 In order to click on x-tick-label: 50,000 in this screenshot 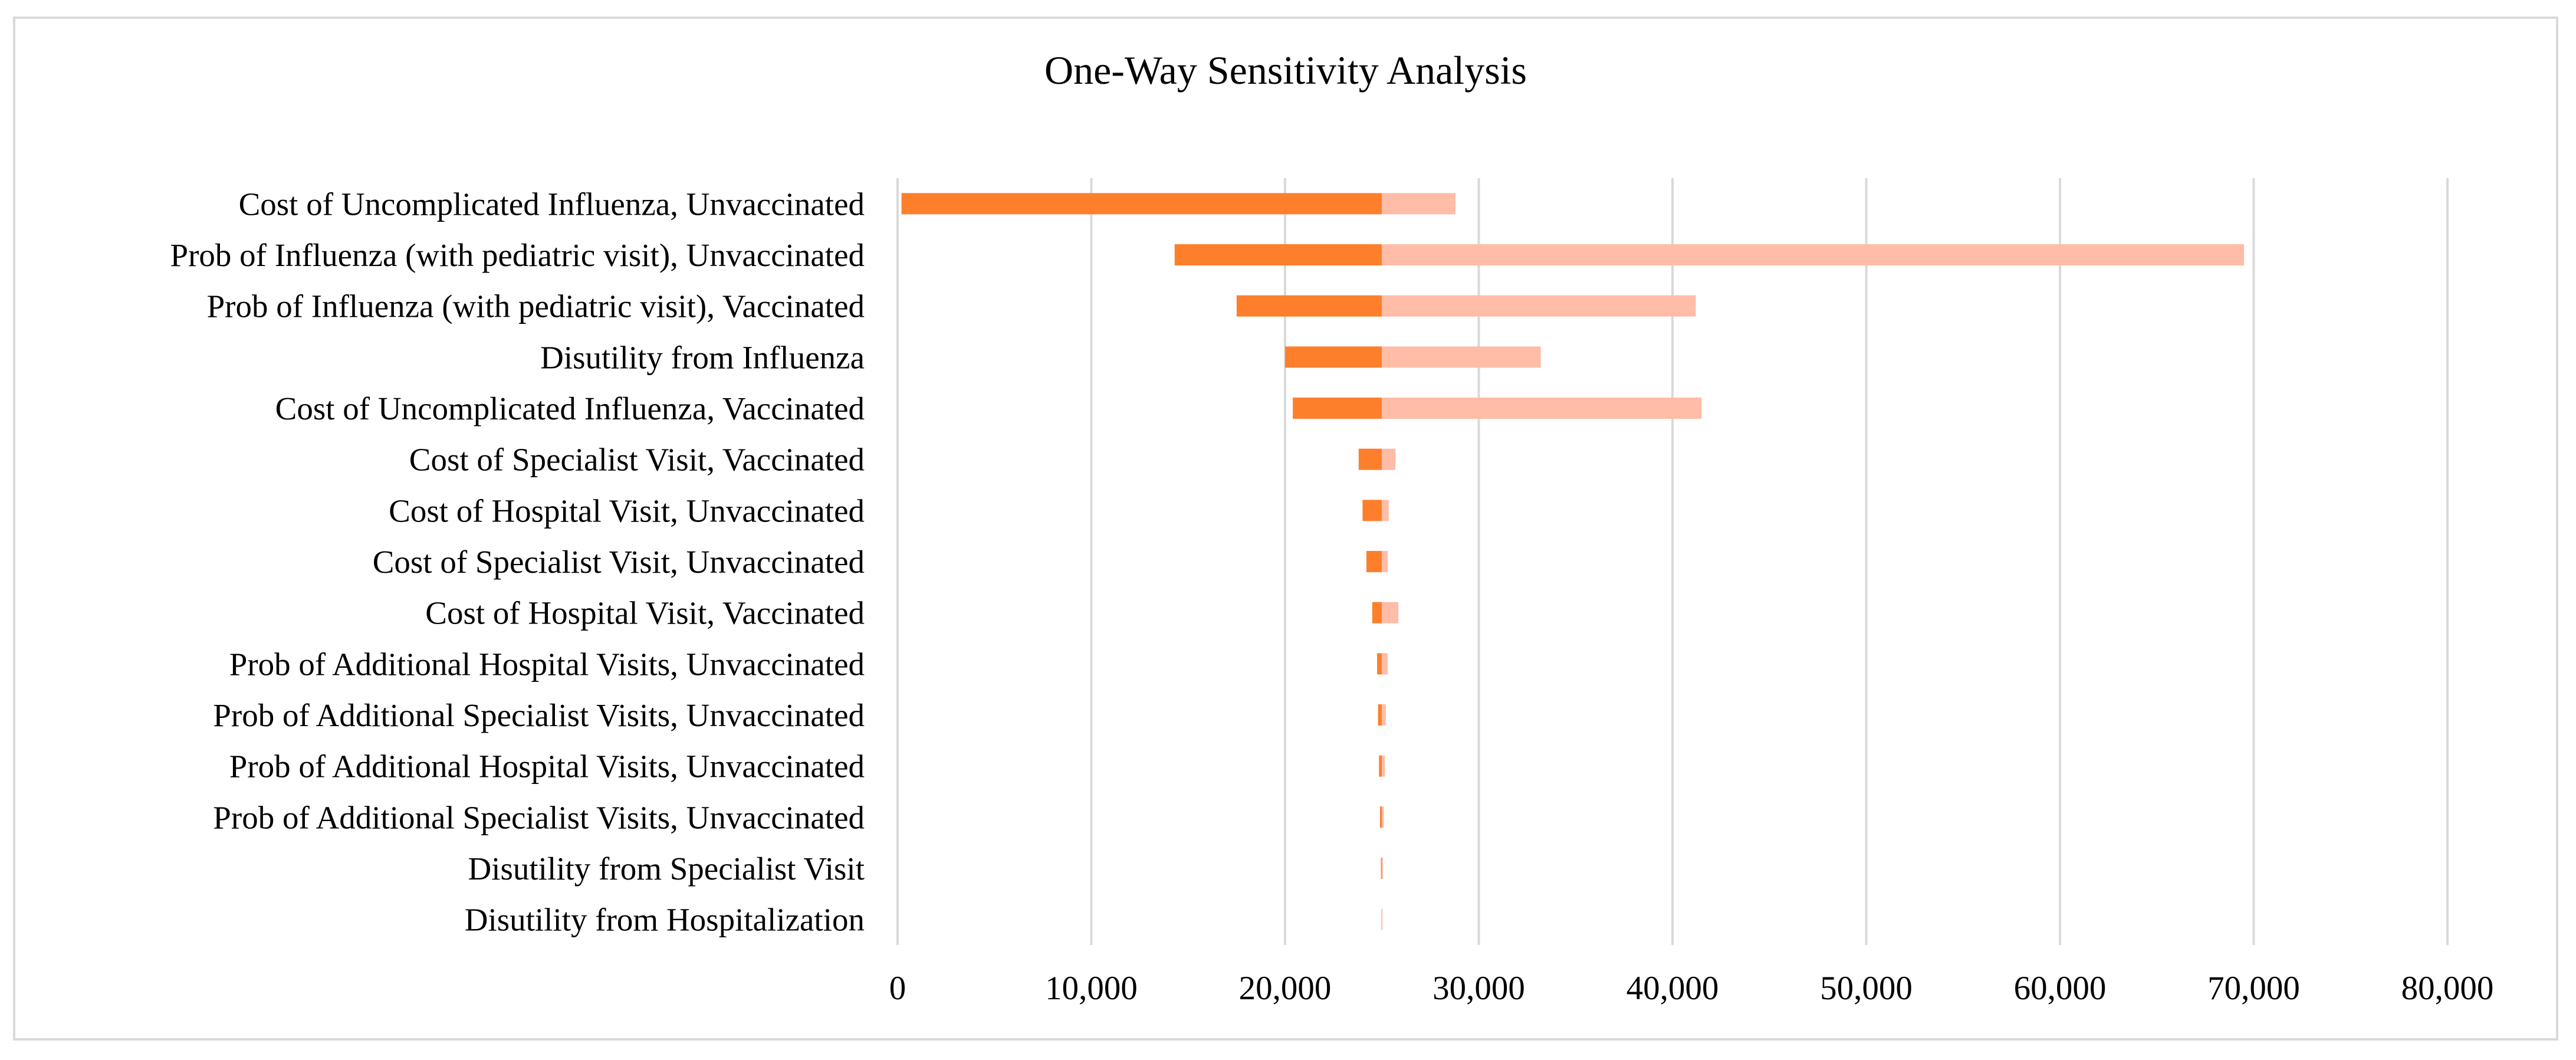, I will do `click(1866, 988)`.